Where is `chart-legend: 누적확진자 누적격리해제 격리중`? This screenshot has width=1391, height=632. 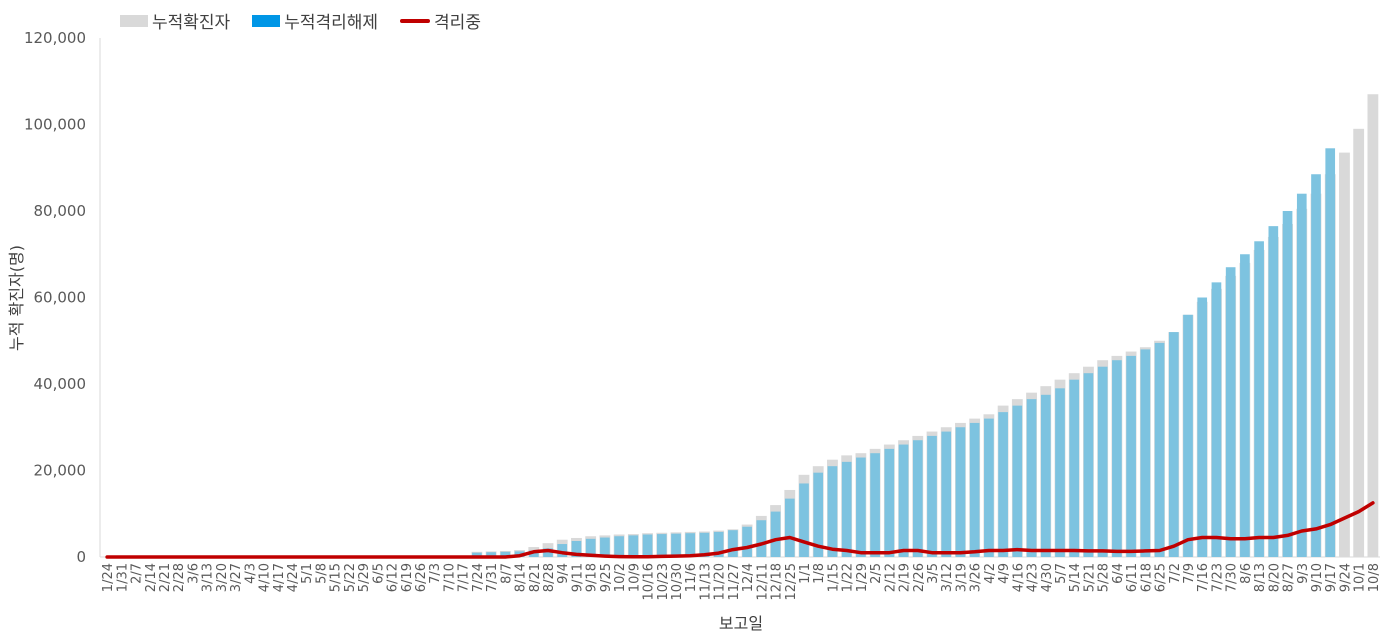
chart-legend: 누적확진자 누적격리해제 격리중 is located at coordinates (311, 20).